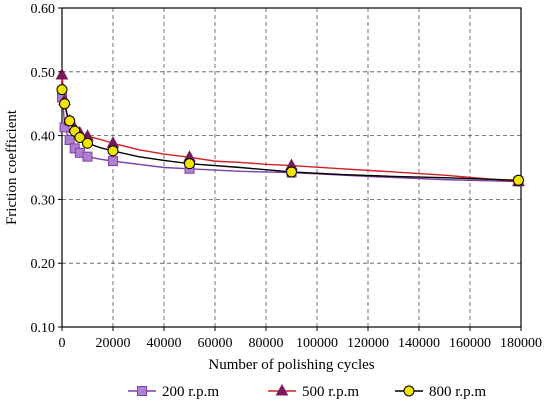 The height and width of the screenshot is (407, 554). What do you see at coordinates (113, 343) in the screenshot?
I see `x-tick-label: 20000` at bounding box center [113, 343].